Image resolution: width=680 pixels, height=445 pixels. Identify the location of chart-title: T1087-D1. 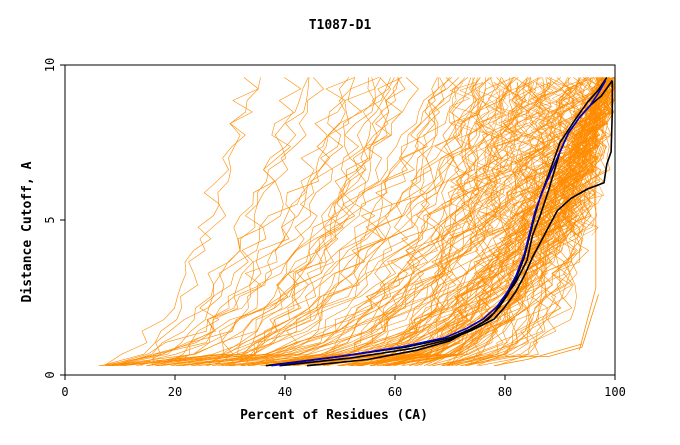
(340, 25).